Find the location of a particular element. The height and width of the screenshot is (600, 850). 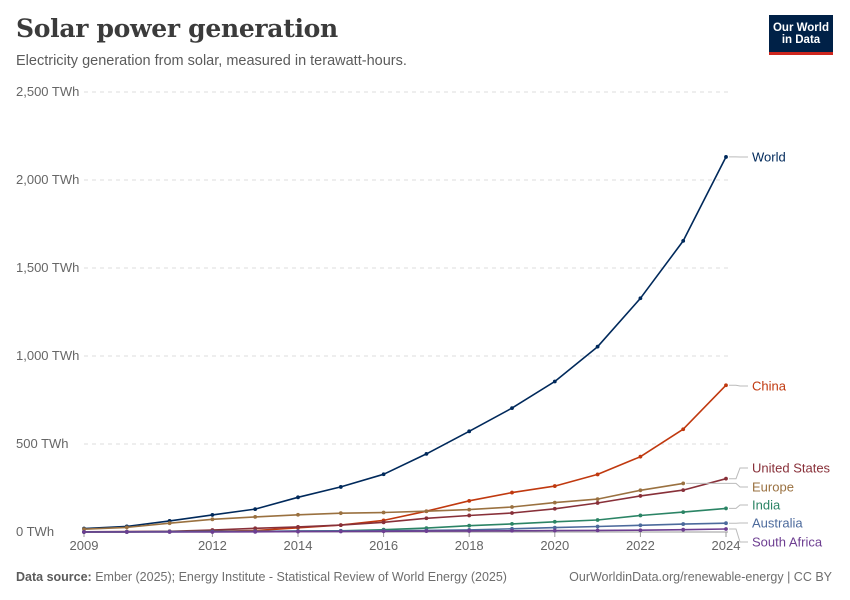

series-label-china: China is located at coordinates (769, 386).